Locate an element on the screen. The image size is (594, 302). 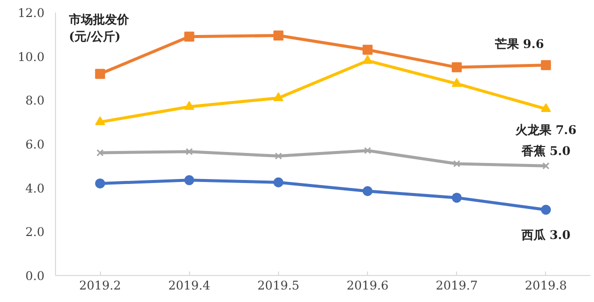
y-tick-label: 4.0 is located at coordinates (35, 188).